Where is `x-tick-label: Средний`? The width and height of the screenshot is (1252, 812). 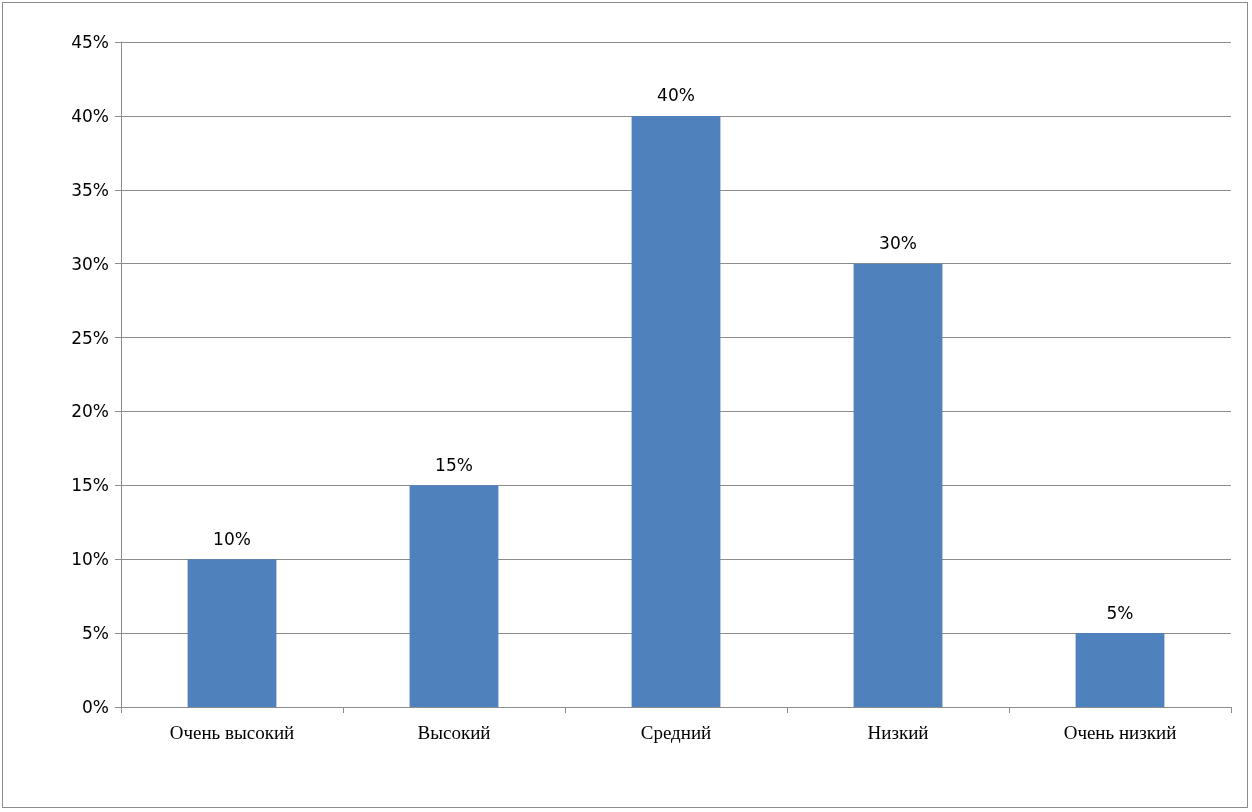 x-tick-label: Средний is located at coordinates (676, 732).